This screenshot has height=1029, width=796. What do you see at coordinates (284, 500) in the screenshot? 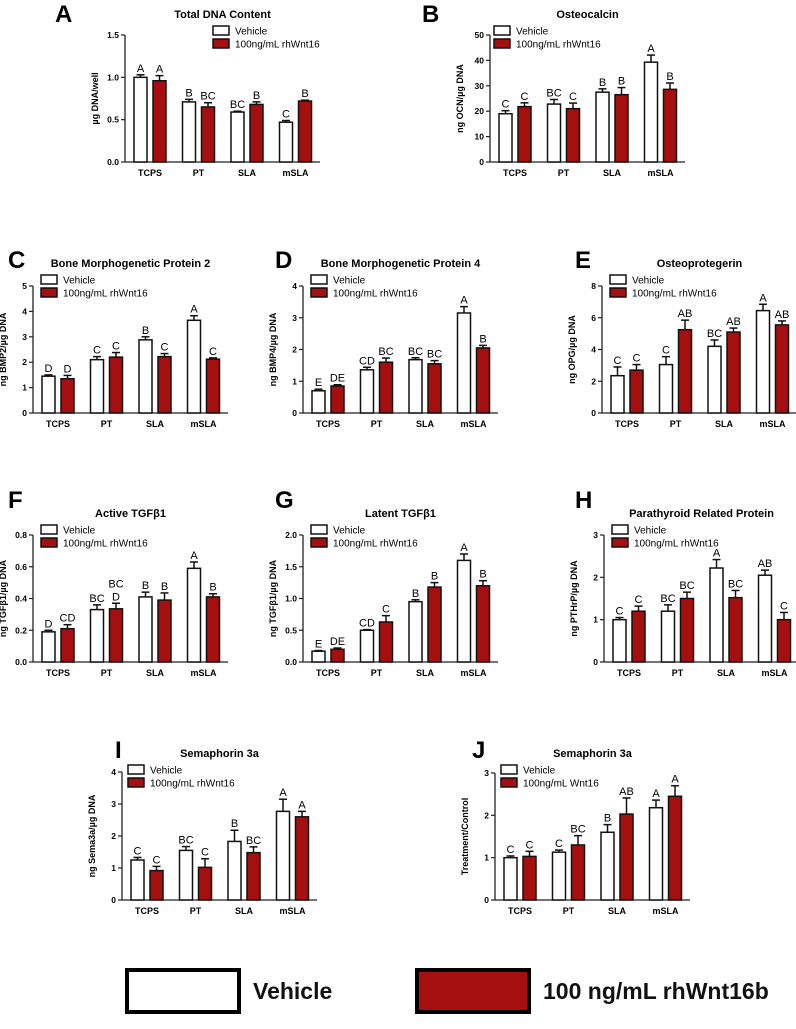
I see `panel-letter: G` at bounding box center [284, 500].